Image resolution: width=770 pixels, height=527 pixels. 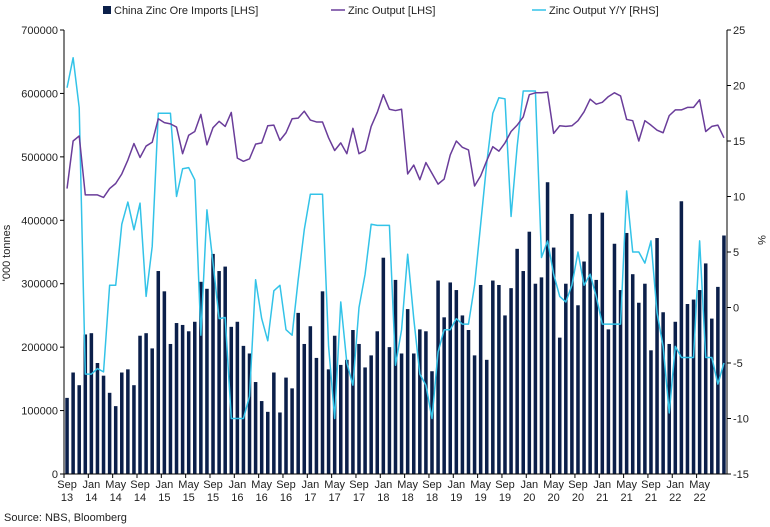 What do you see at coordinates (554, 498) in the screenshot?
I see `x-tick-year: 20` at bounding box center [554, 498].